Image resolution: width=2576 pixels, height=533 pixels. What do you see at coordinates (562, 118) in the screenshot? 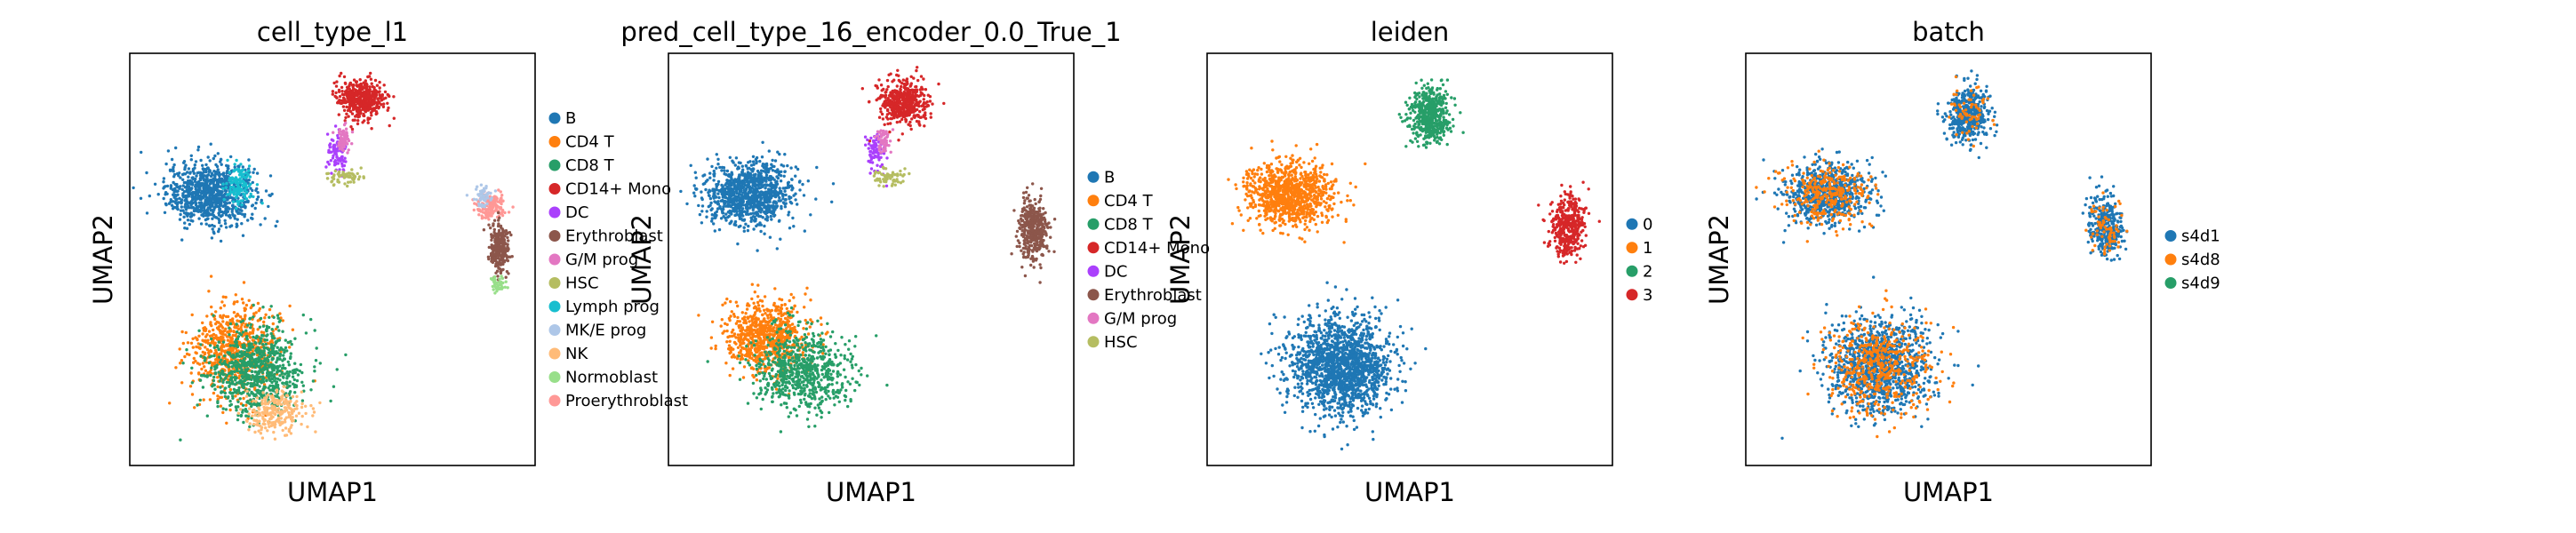
I see `legend-item: B` at bounding box center [562, 118].